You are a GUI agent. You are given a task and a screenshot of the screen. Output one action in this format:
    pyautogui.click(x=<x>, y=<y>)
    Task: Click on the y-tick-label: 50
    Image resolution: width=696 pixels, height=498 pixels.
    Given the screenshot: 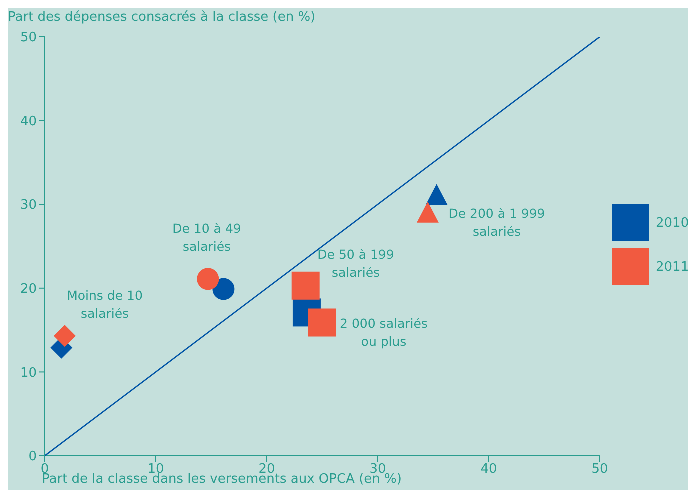 What is the action you would take?
    pyautogui.click(x=28, y=38)
    